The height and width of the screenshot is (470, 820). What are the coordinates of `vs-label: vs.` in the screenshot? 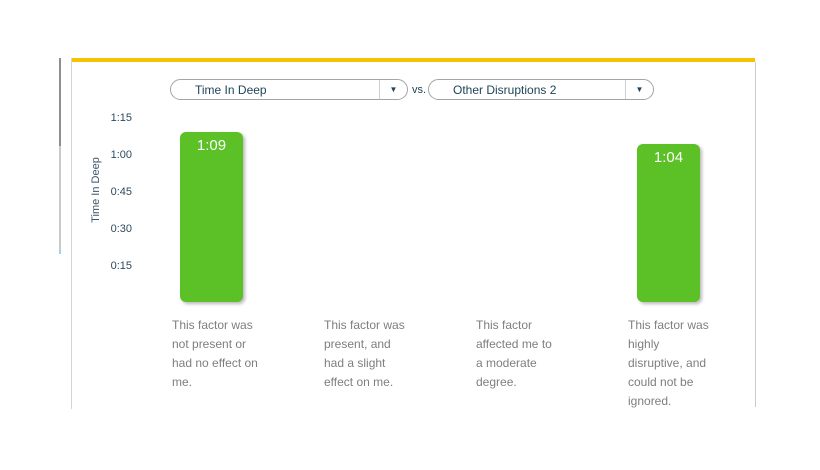 It's located at (419, 90).